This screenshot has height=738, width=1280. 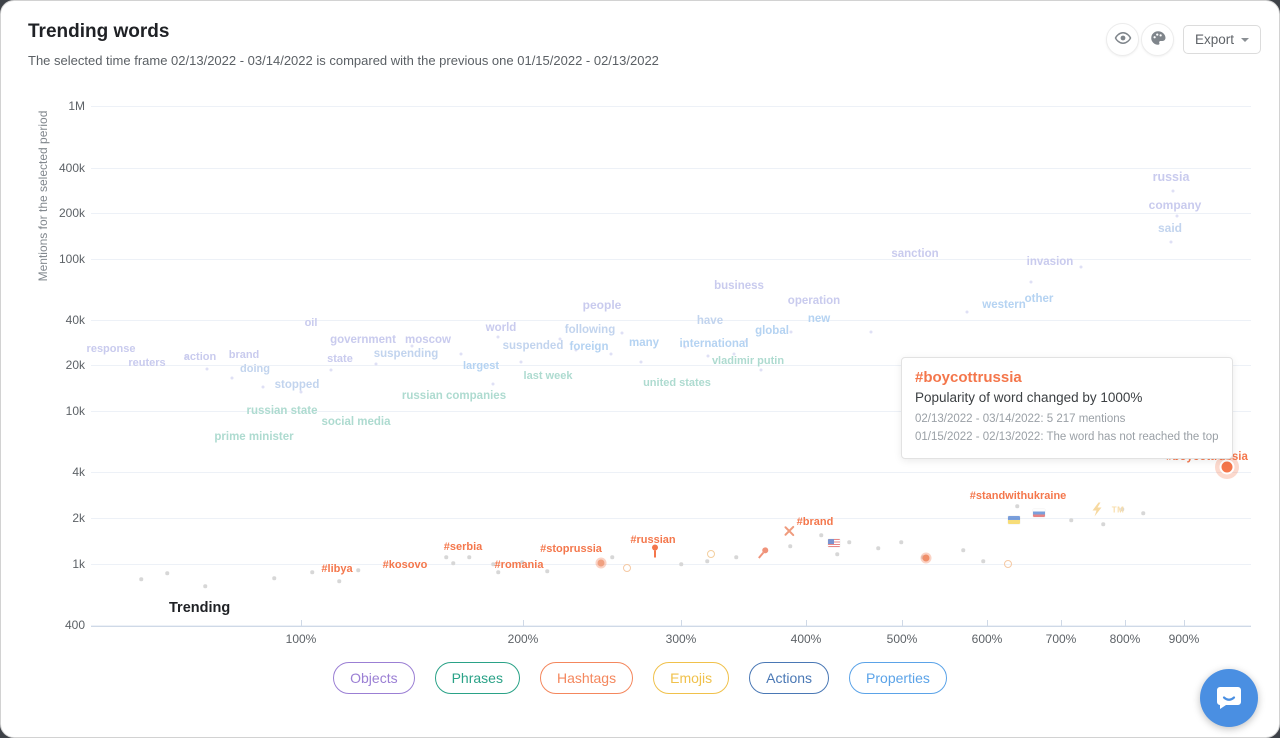 I want to click on flag-us-emoji-marker, so click(x=834, y=543).